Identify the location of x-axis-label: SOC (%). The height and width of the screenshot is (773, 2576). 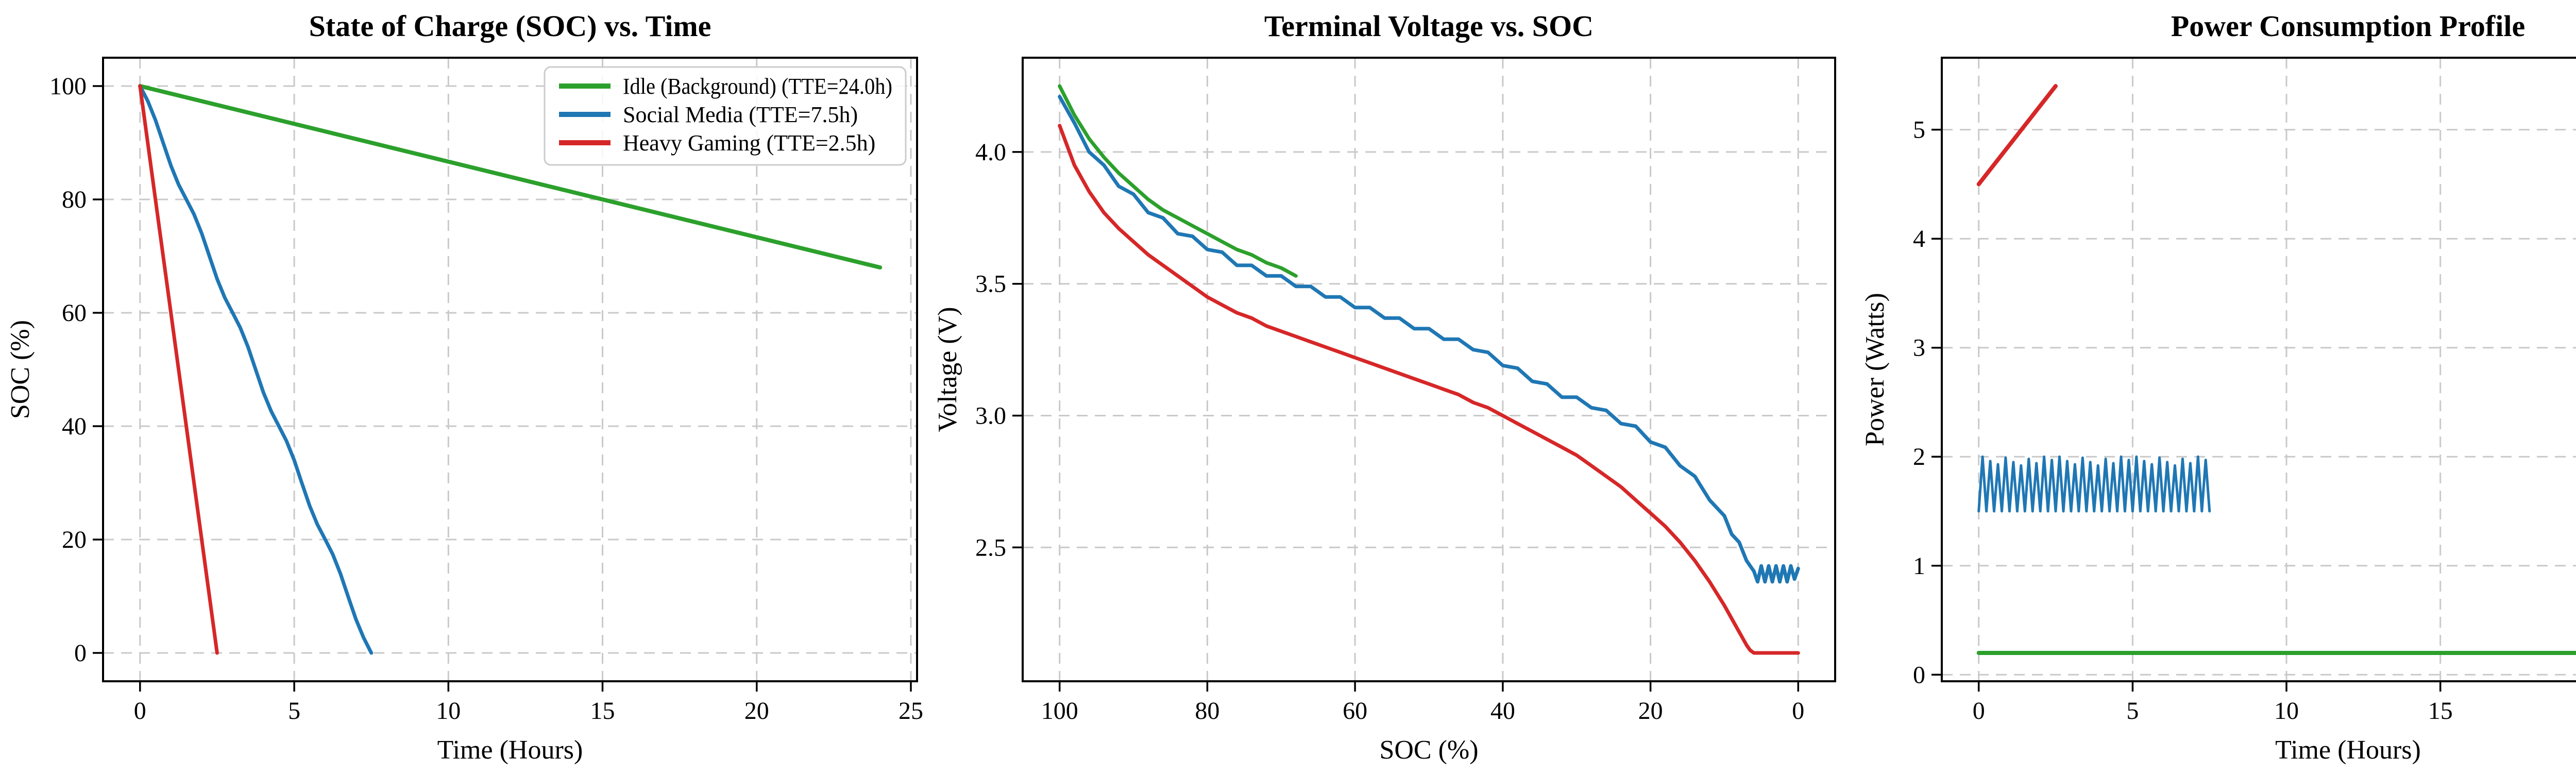
(1428, 750).